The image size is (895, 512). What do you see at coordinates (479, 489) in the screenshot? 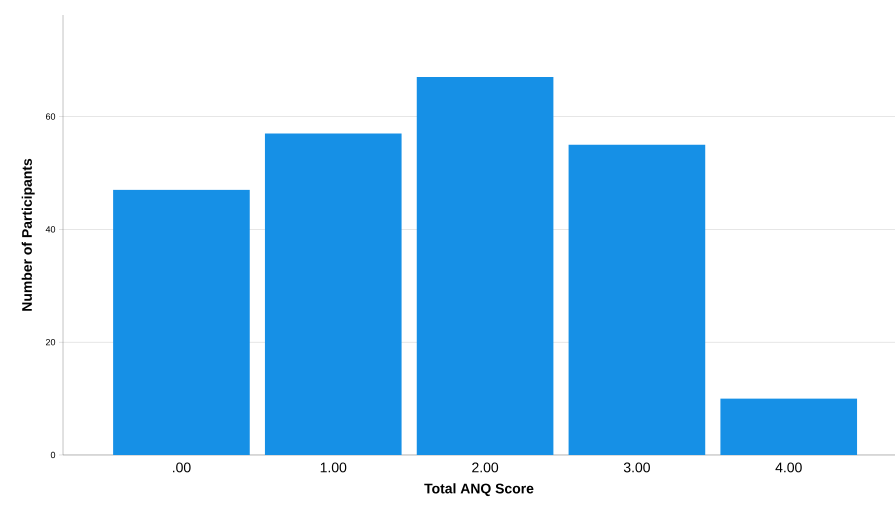
I see `x-axis-title: Total ANQ Score` at bounding box center [479, 489].